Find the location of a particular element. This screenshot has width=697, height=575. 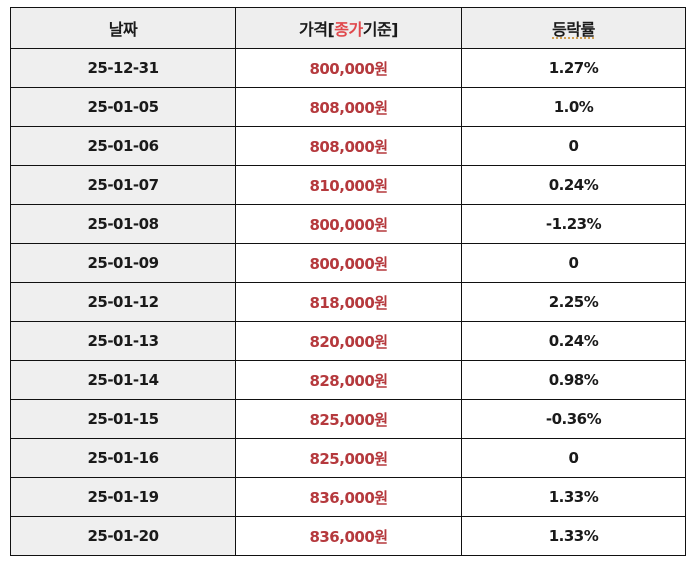

table-row: 25-01-19 836,000원 1.33% is located at coordinates (348, 497).